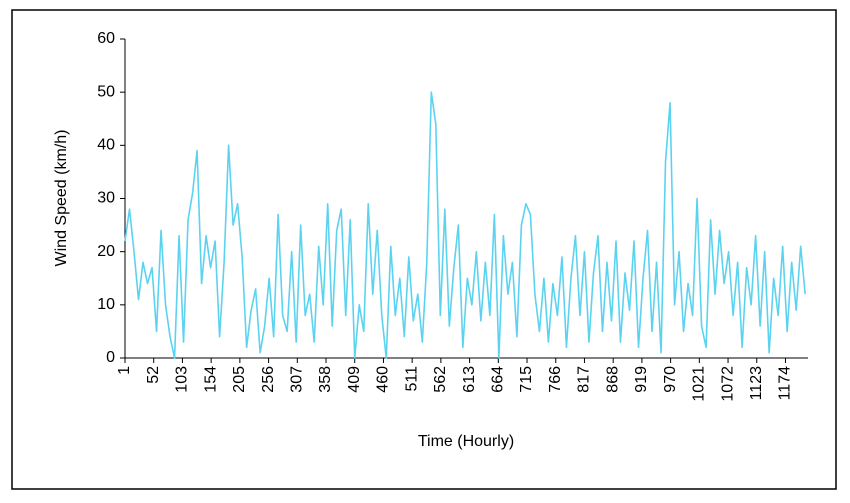 The height and width of the screenshot is (503, 850). I want to click on x-tick-label: 970, so click(670, 379).